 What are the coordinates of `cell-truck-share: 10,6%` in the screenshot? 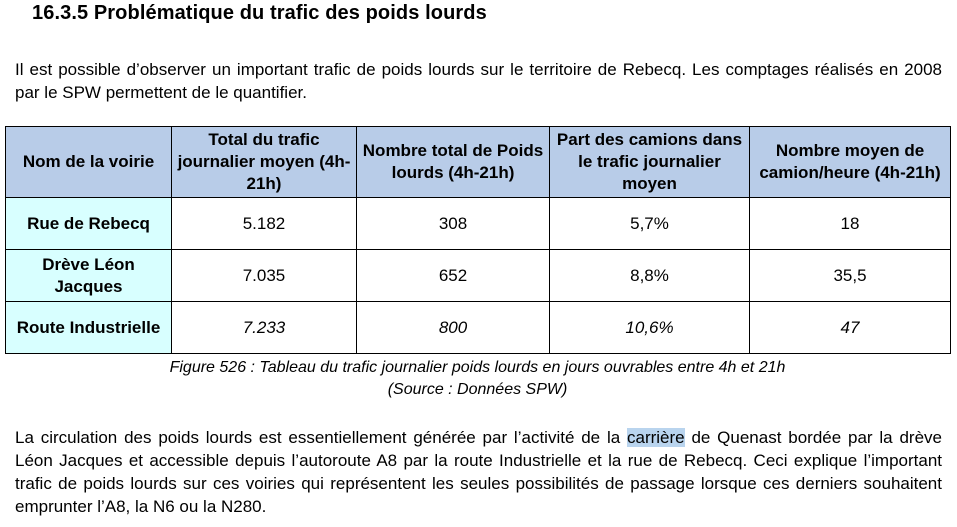 It's located at (649, 327).